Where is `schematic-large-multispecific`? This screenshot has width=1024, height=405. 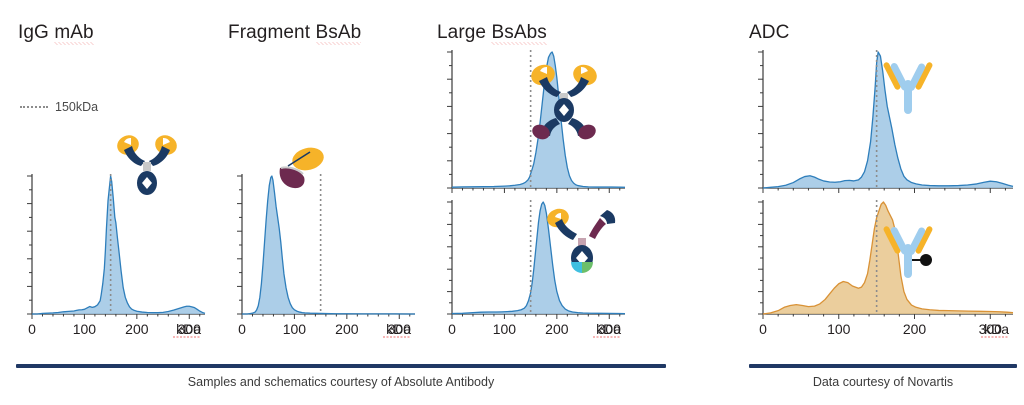 schematic-large-multispecific is located at coordinates (583, 240).